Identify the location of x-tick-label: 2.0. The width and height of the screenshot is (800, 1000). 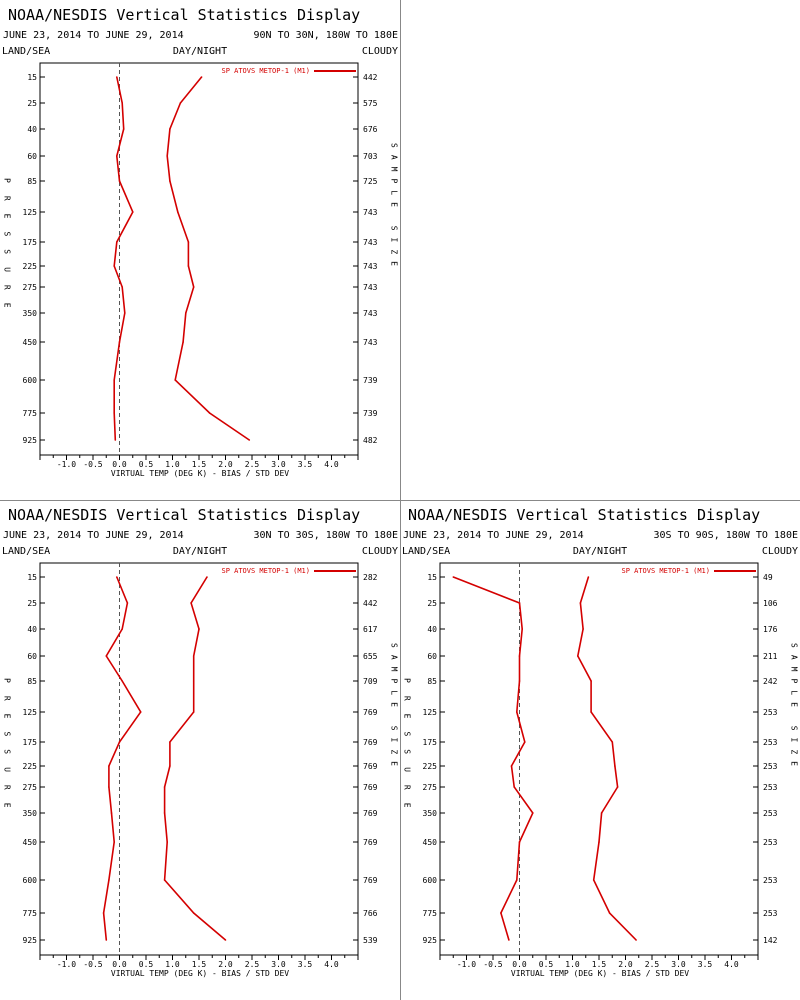
(225, 464).